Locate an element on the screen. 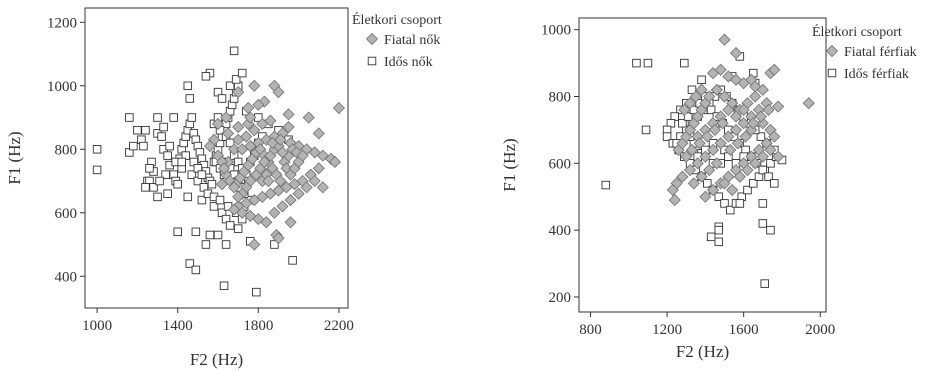 The image size is (933, 371). x-tick-label: 1000 is located at coordinates (97, 326).